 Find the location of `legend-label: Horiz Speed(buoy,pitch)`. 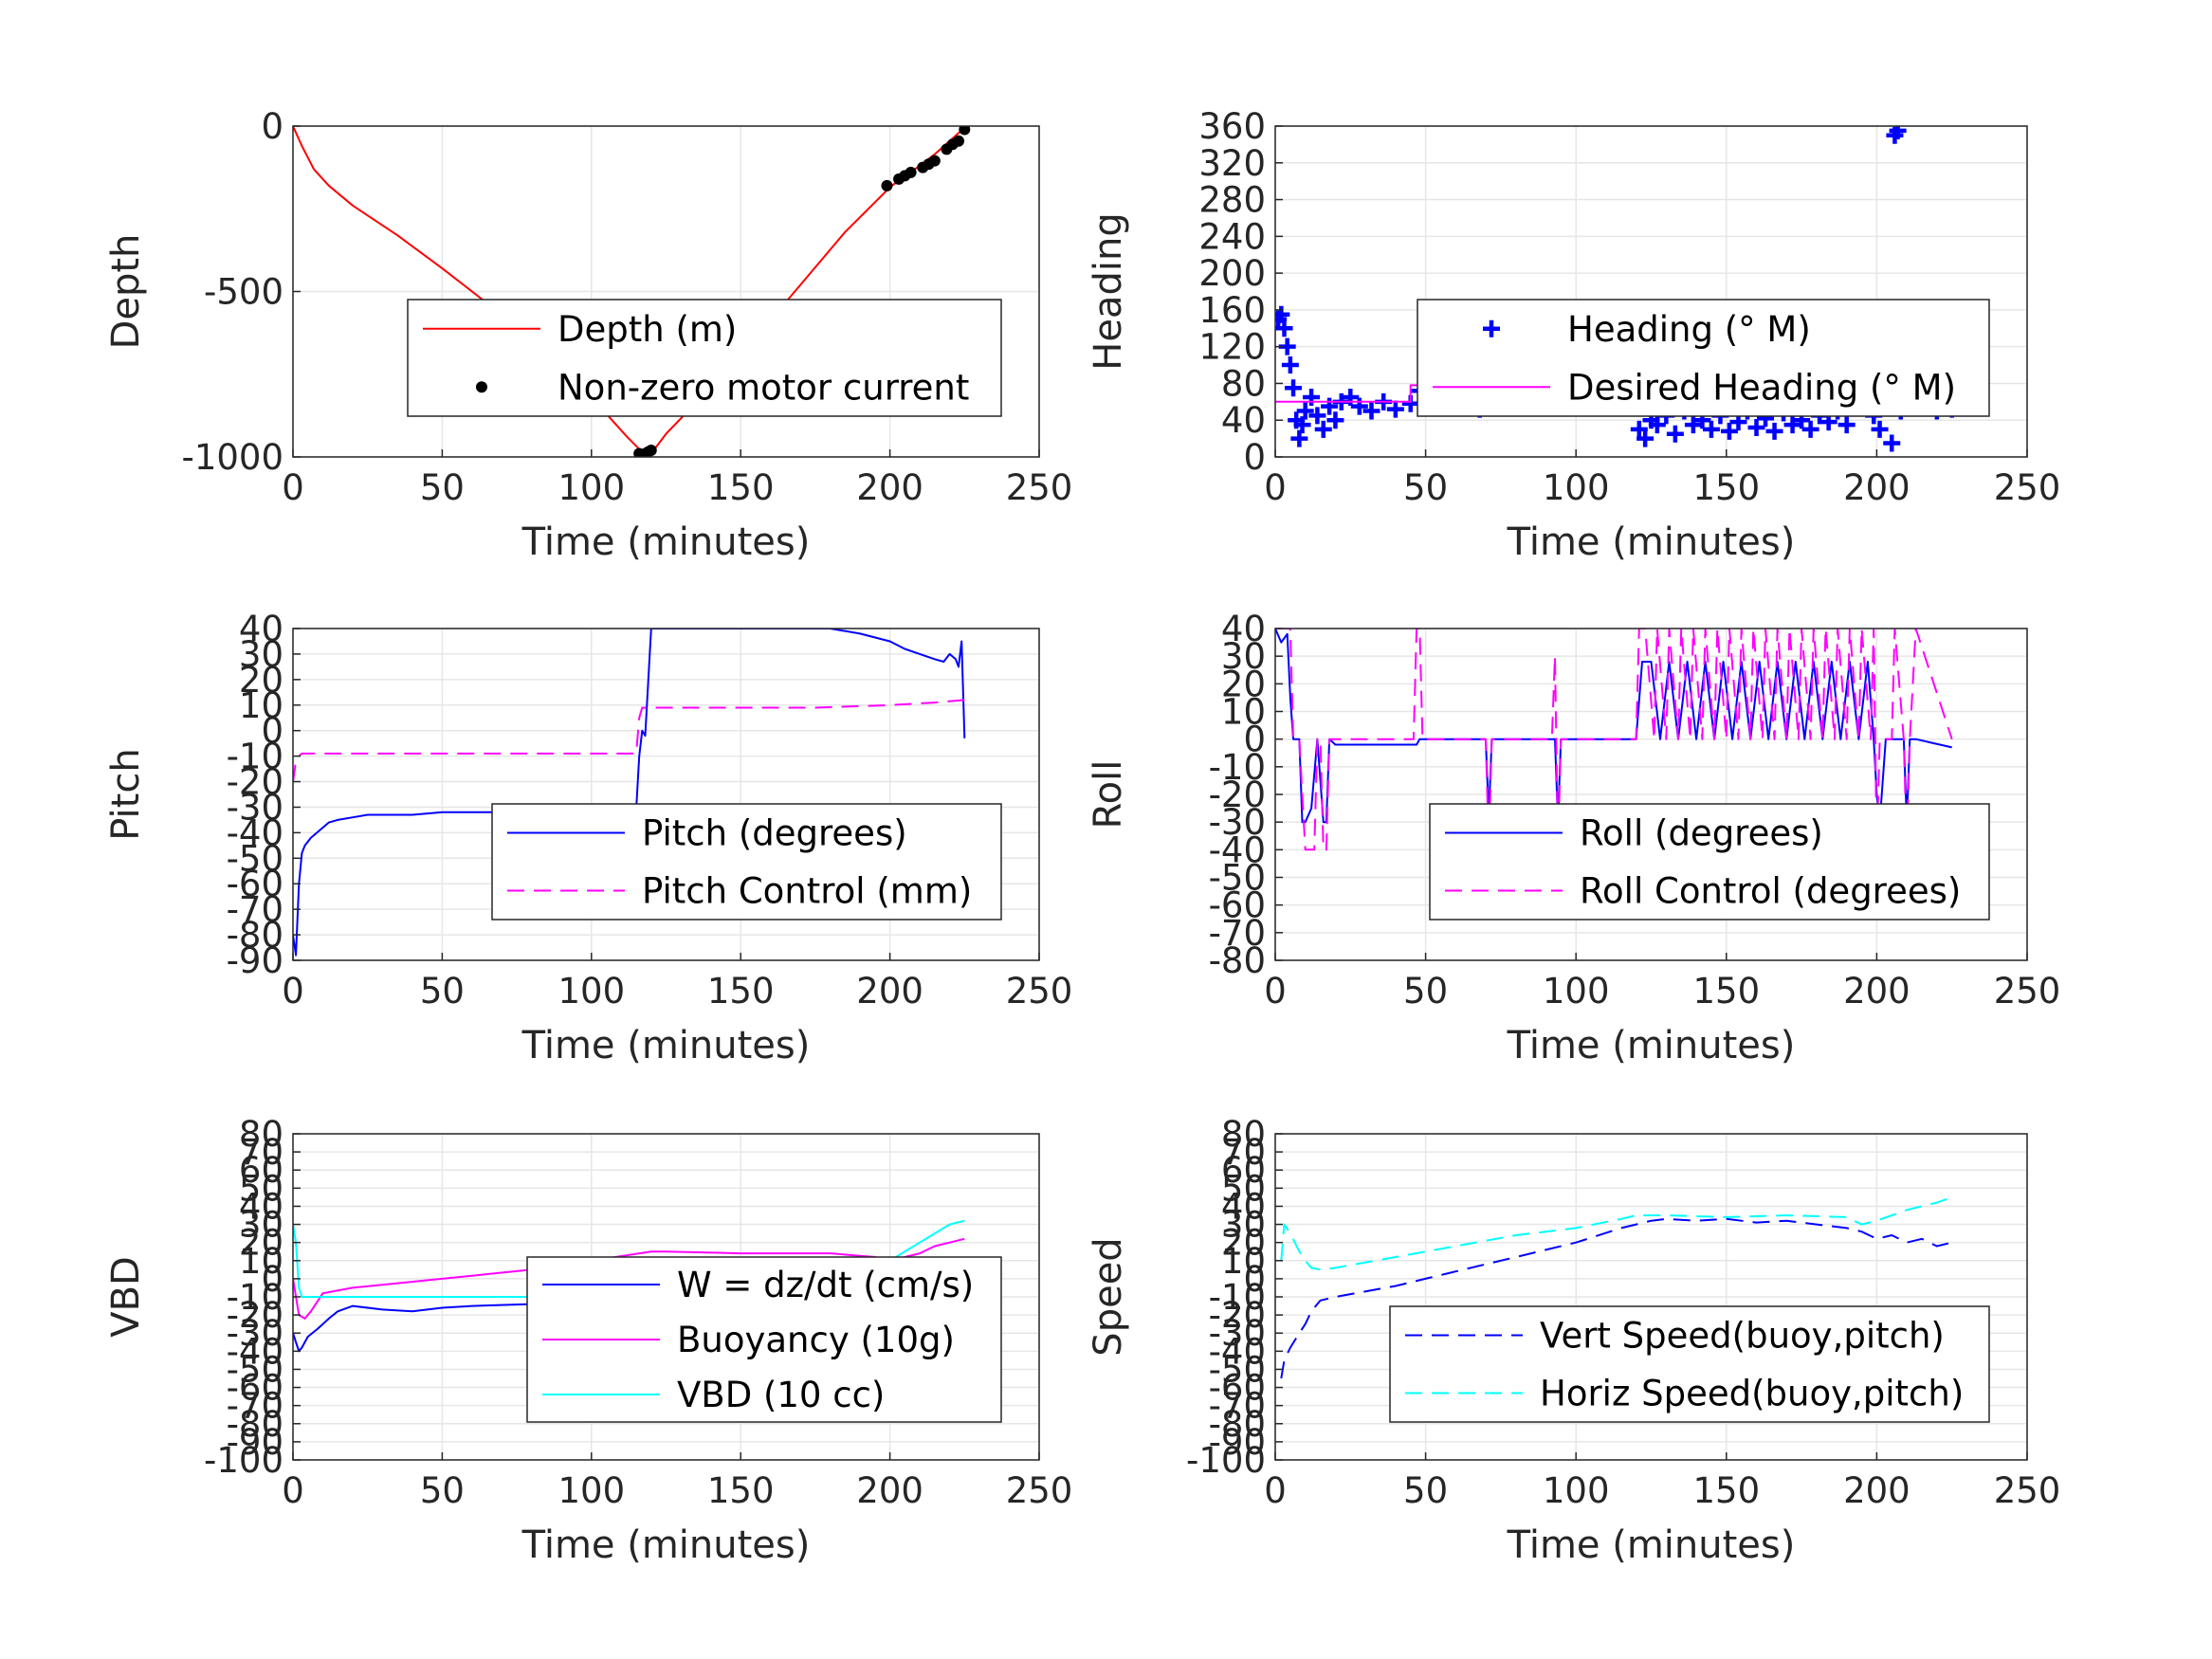

legend-label: Horiz Speed(buoy,pitch) is located at coordinates (1752, 1394).